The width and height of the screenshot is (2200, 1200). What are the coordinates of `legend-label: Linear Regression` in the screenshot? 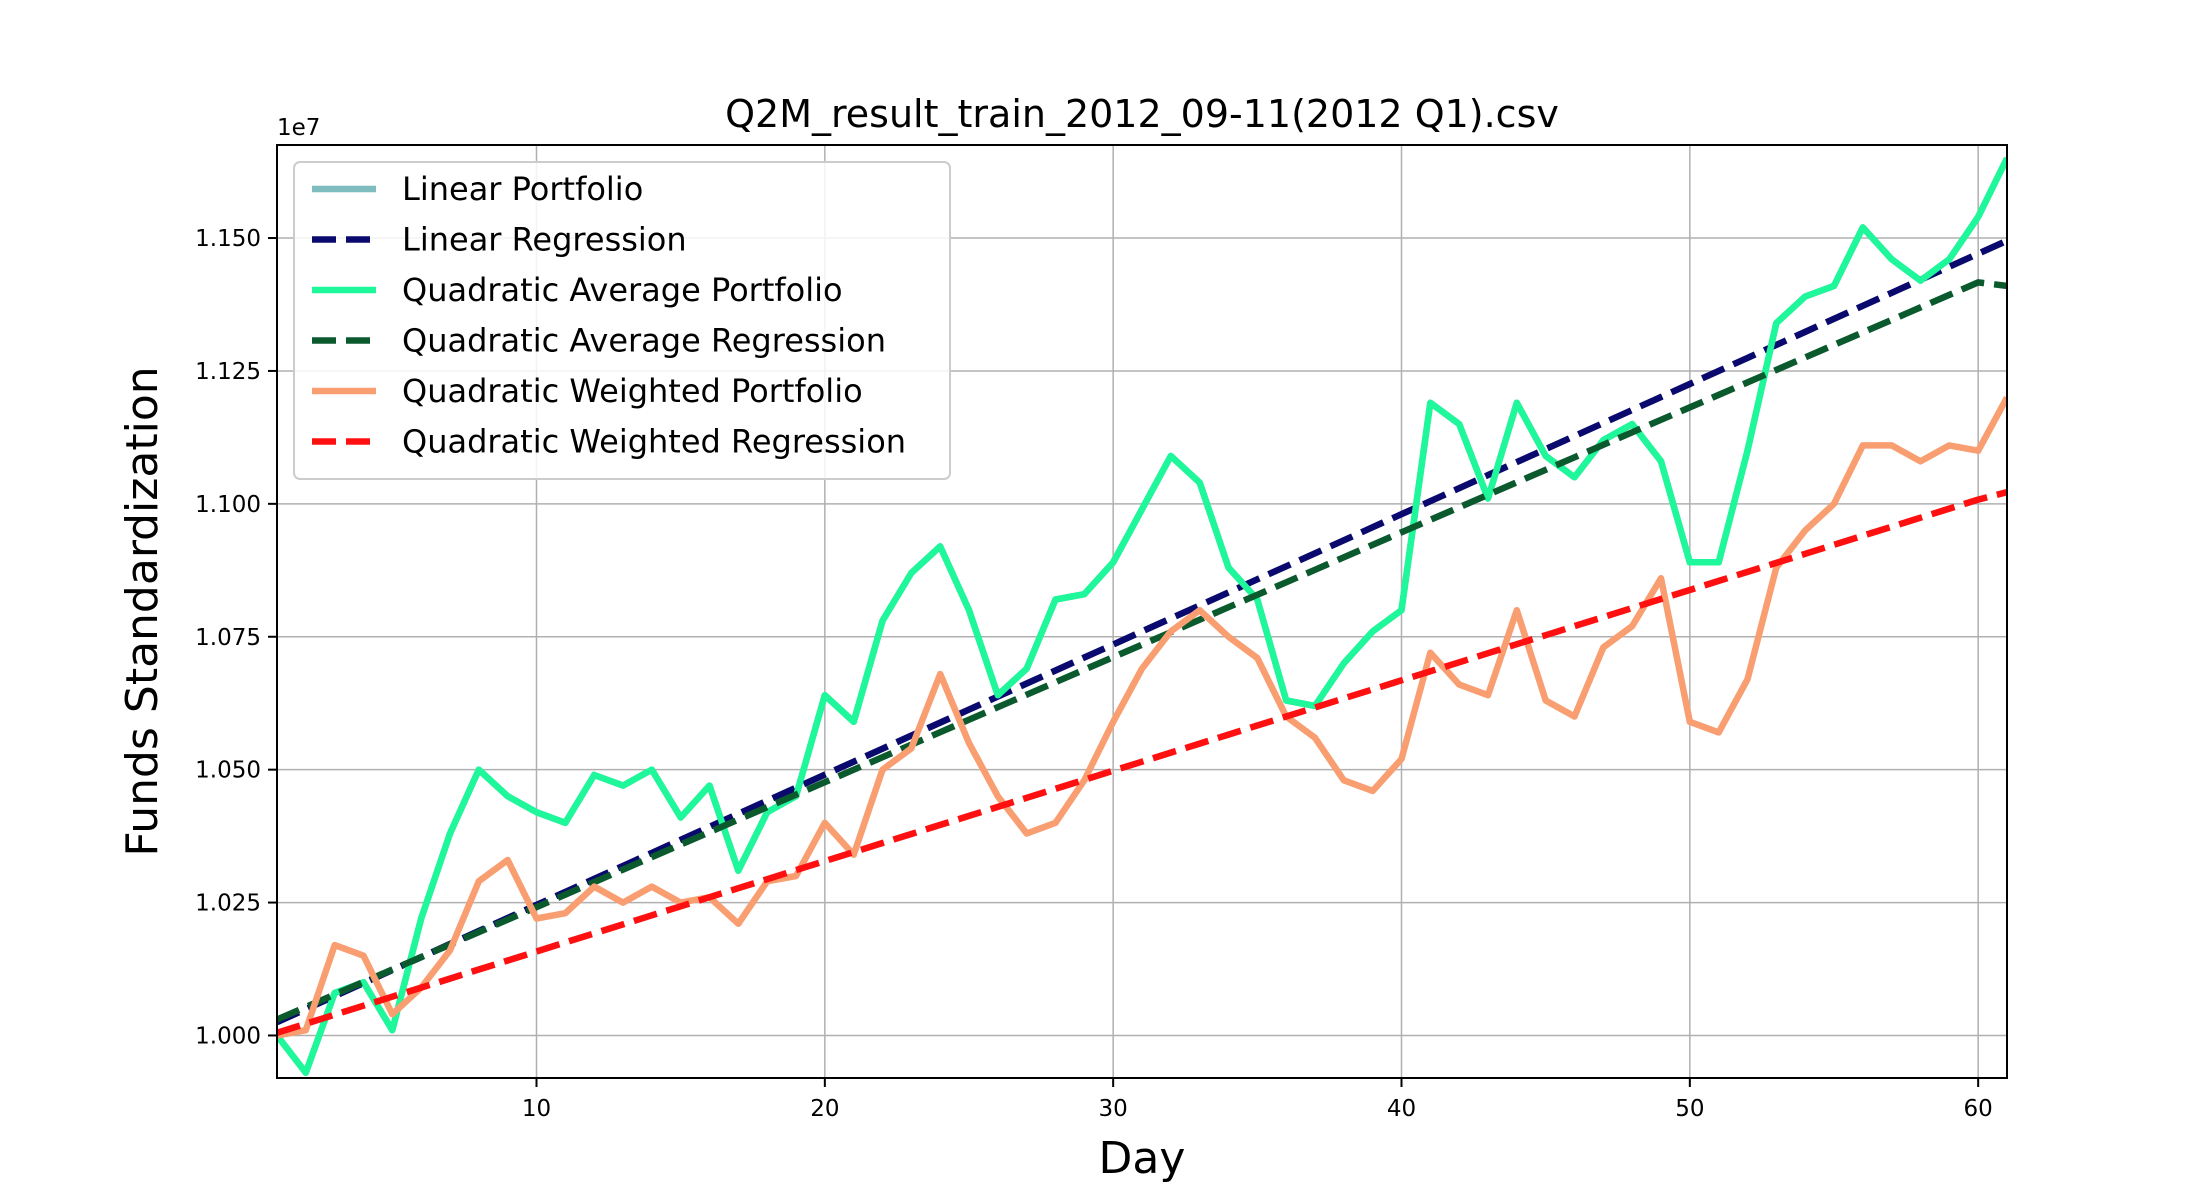 It's located at (544, 240).